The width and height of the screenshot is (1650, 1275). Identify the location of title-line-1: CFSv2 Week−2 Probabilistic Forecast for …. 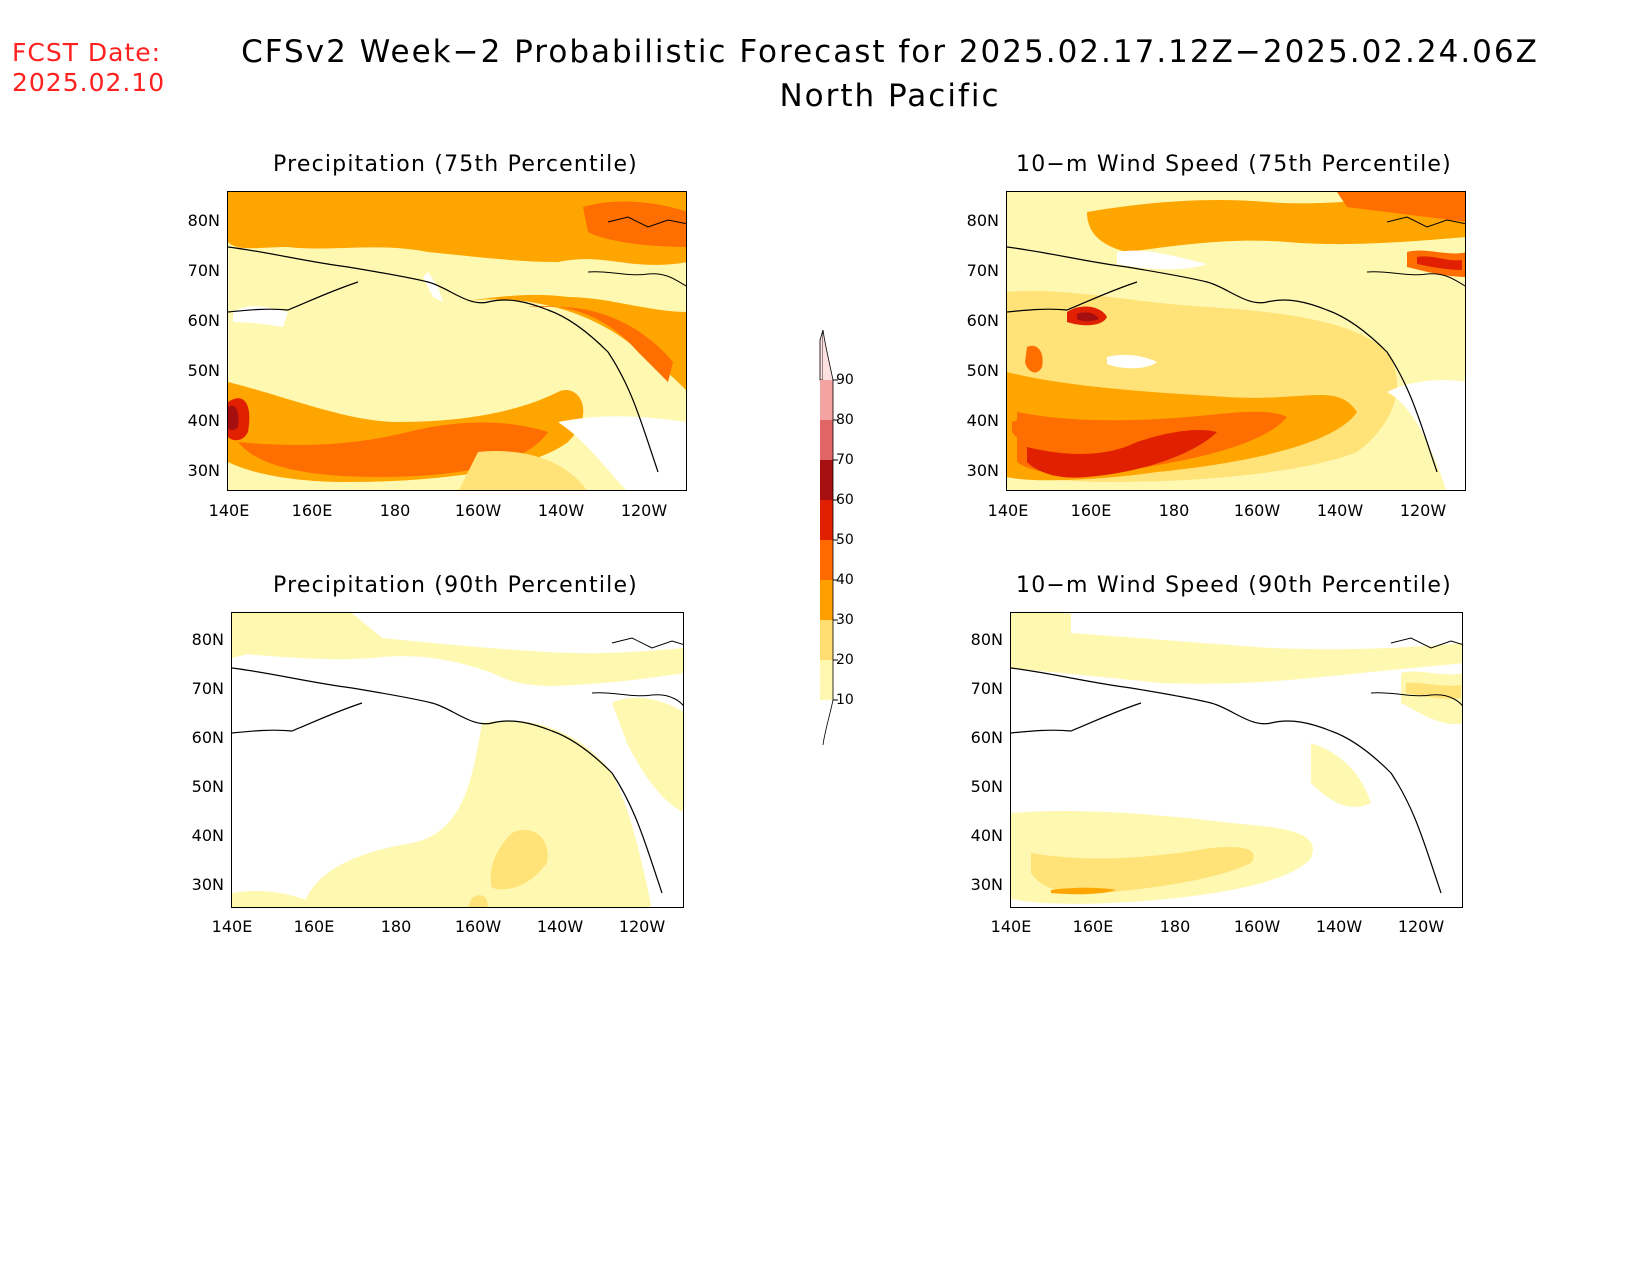
(890, 52).